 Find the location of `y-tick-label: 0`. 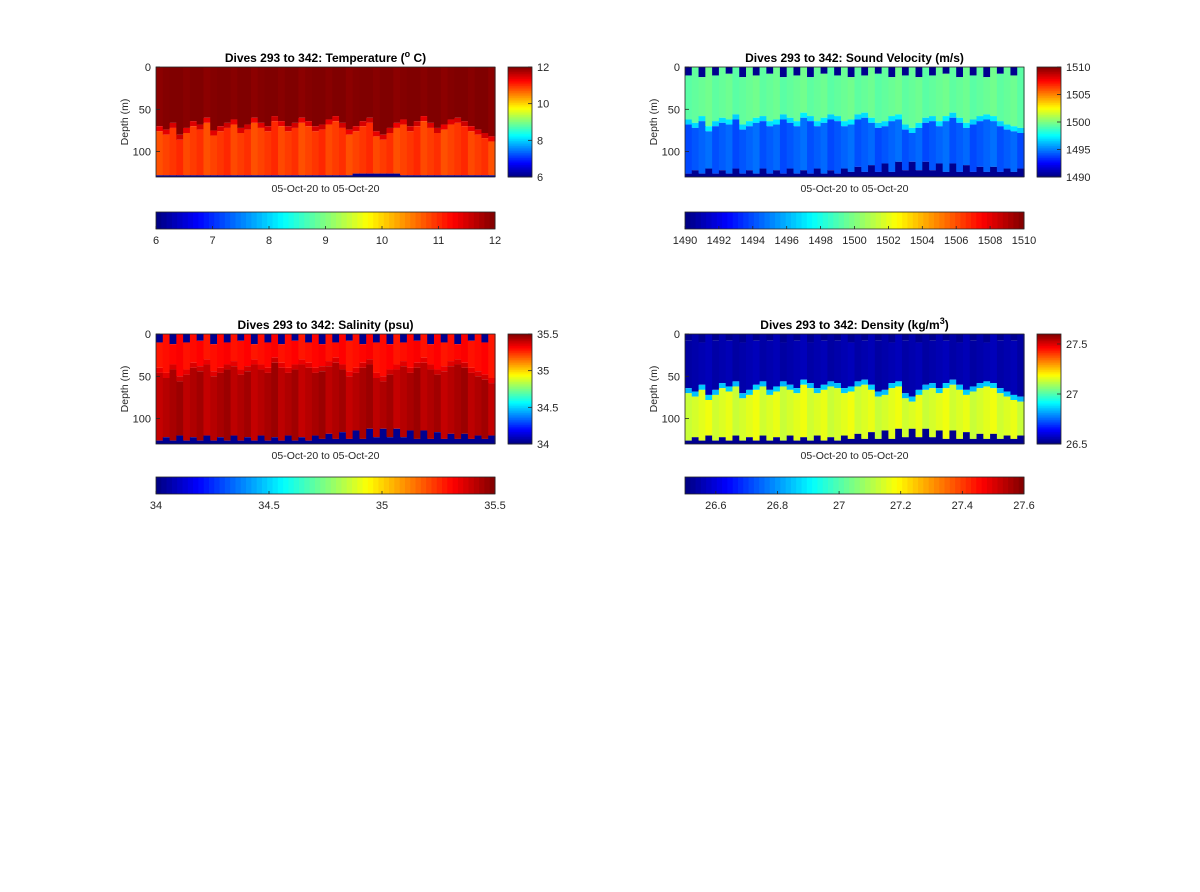

y-tick-label: 0 is located at coordinates (148, 68).